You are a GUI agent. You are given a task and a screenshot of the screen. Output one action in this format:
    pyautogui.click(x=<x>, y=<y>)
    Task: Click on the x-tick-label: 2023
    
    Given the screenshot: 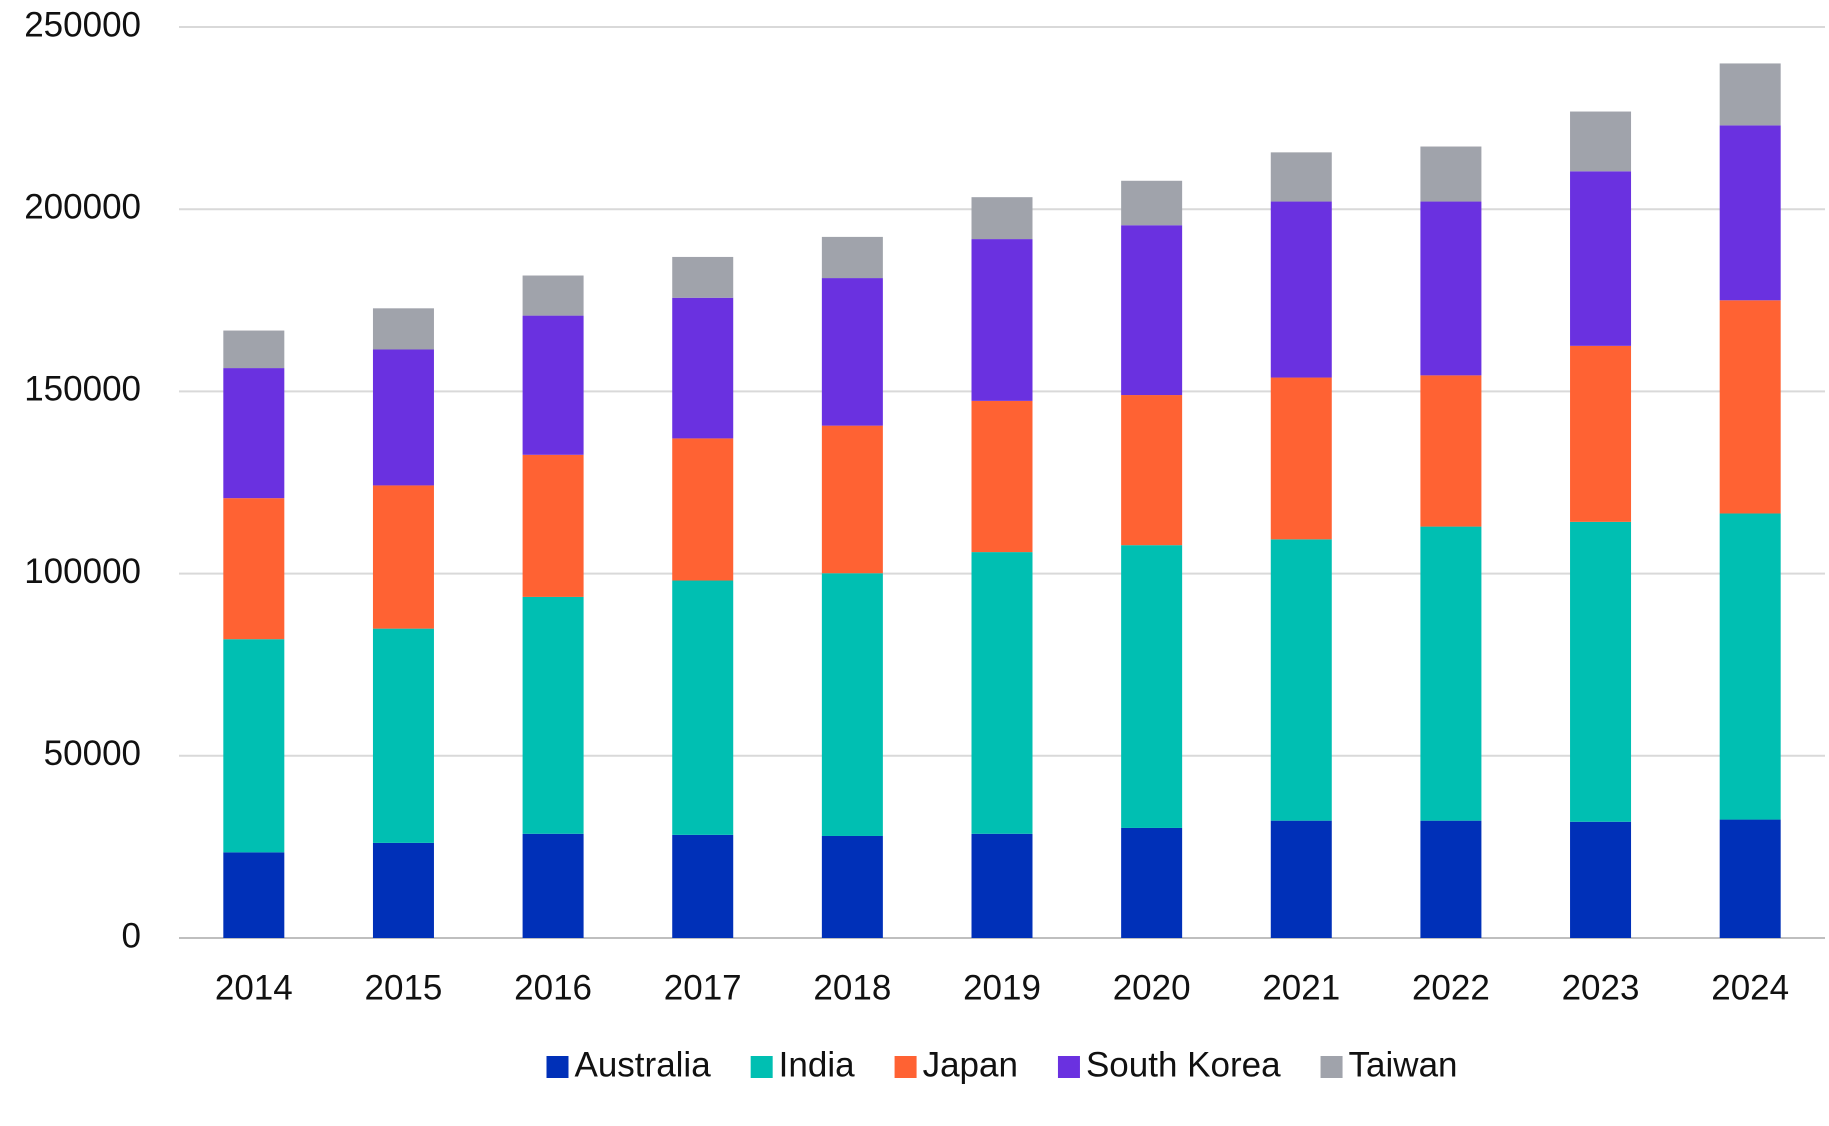 What is the action you would take?
    pyautogui.click(x=1601, y=987)
    